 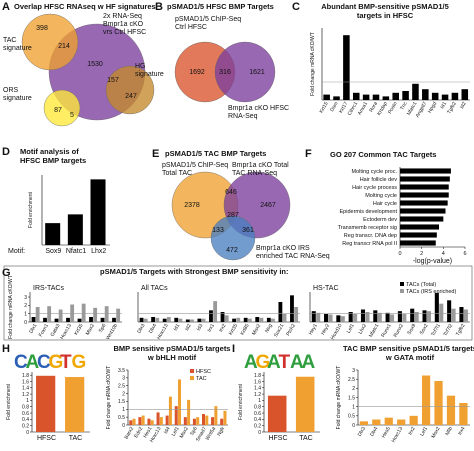 What do you see at coordinates (172, 348) in the screenshot?
I see `panel-title: BMP sensitive pSMAD1/5 targets` at bounding box center [172, 348].